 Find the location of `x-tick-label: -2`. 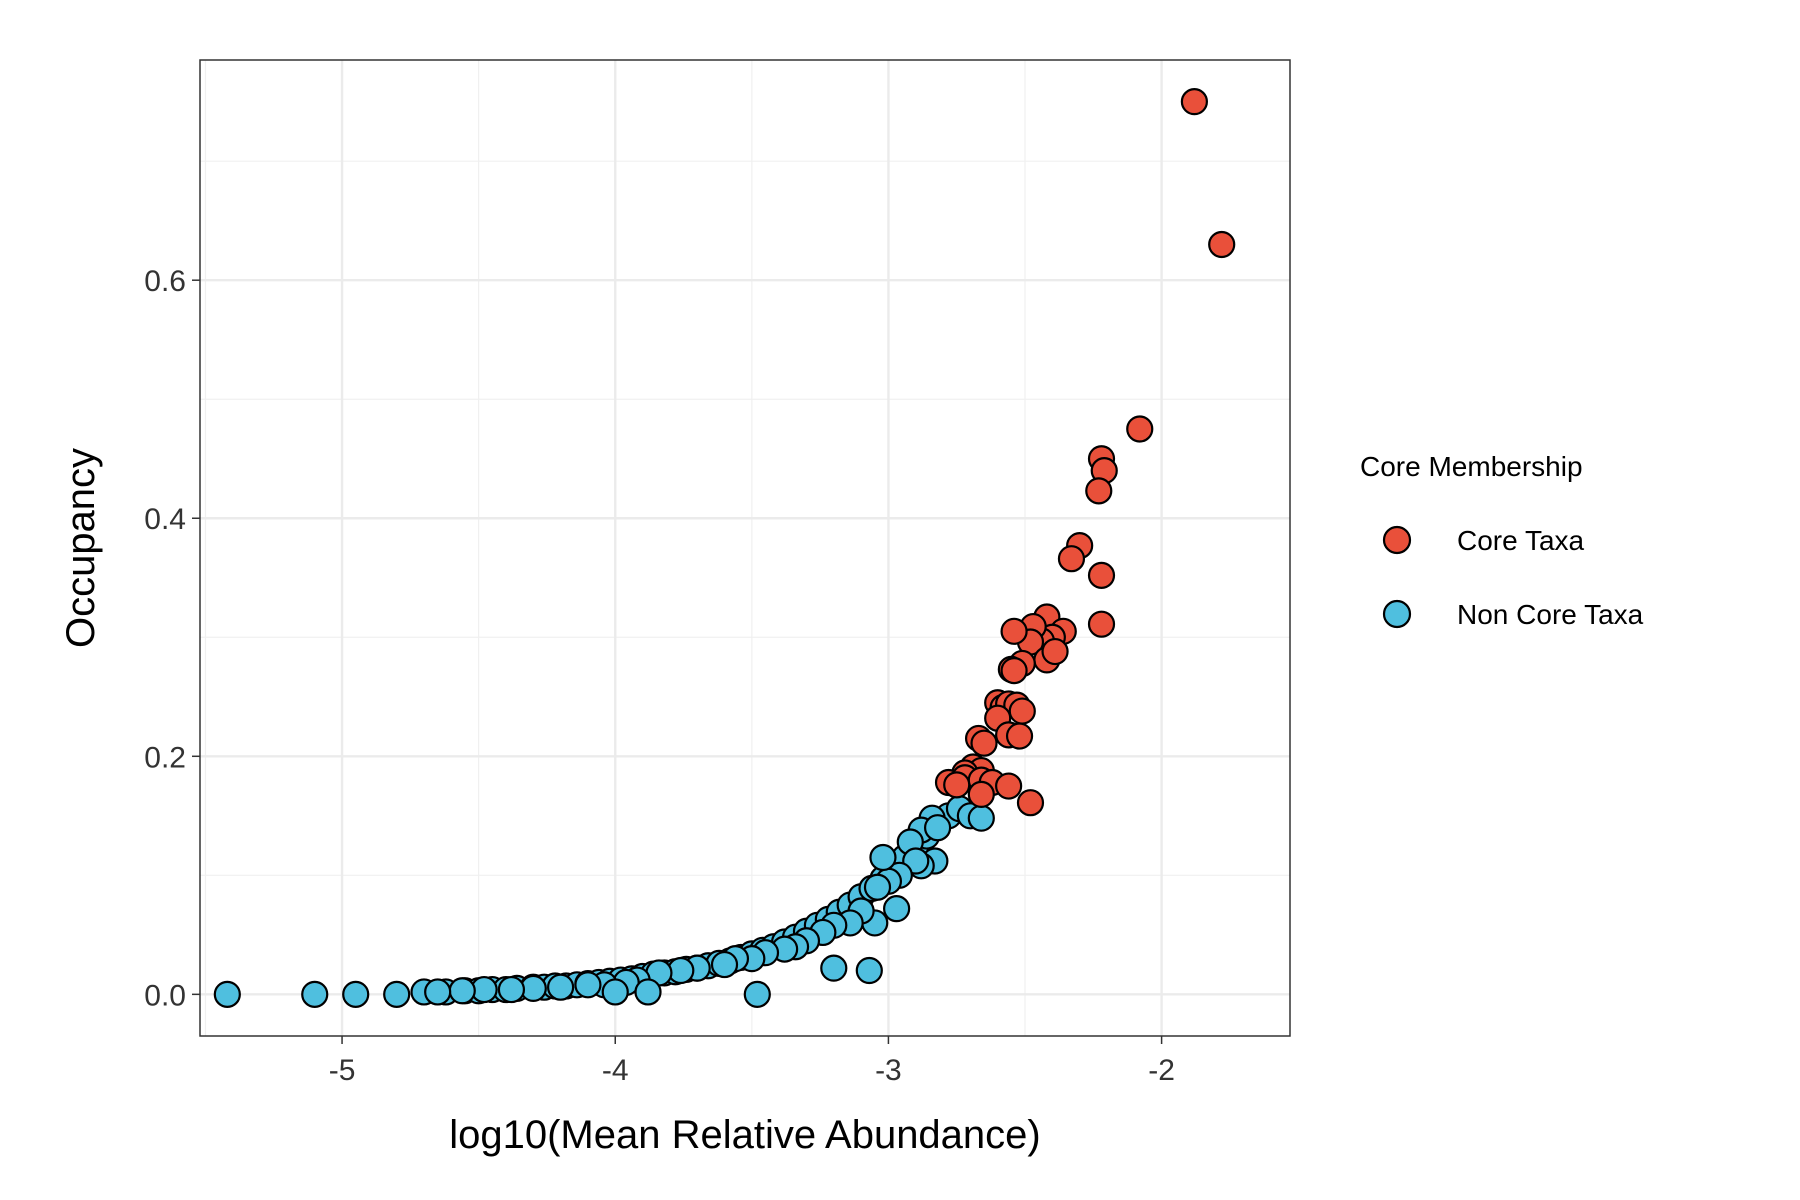

x-tick-label: -2 is located at coordinates (1161, 1070).